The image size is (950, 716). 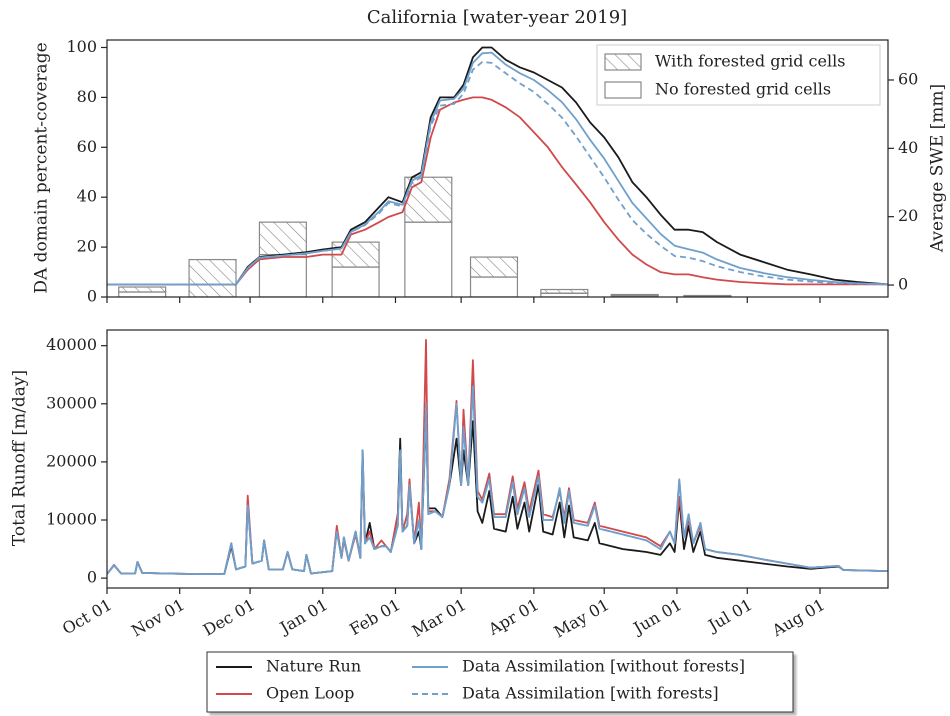 What do you see at coordinates (87, 146) in the screenshot?
I see `y-tick-label: 60` at bounding box center [87, 146].